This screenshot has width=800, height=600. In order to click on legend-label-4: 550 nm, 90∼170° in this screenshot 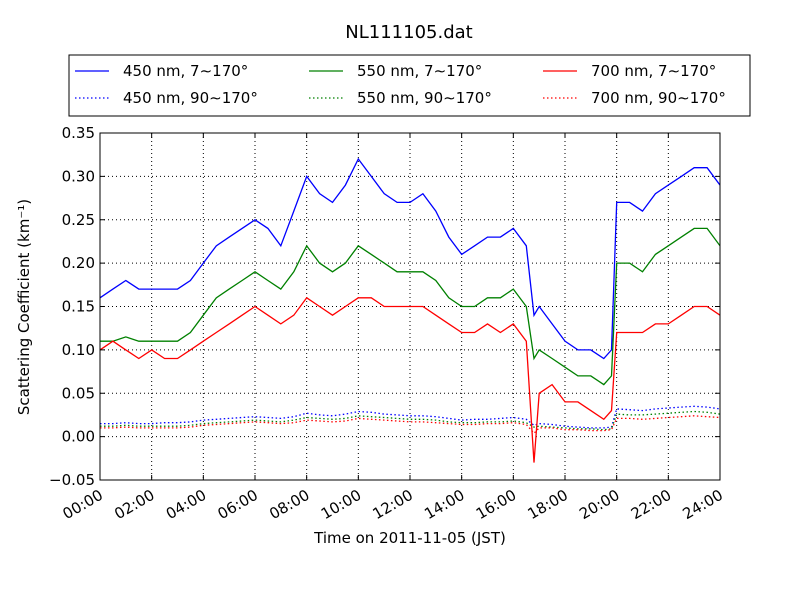, I will do `click(424, 98)`.